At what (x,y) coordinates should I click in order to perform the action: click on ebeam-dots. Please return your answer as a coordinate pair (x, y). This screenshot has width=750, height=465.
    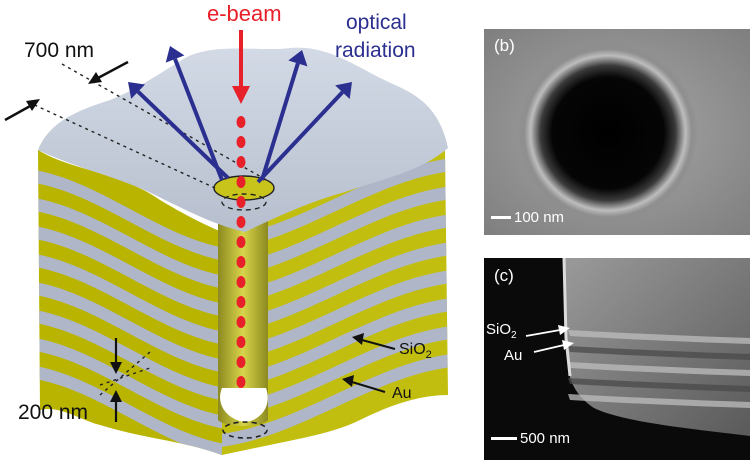
    Looking at the image, I should click on (241, 252).